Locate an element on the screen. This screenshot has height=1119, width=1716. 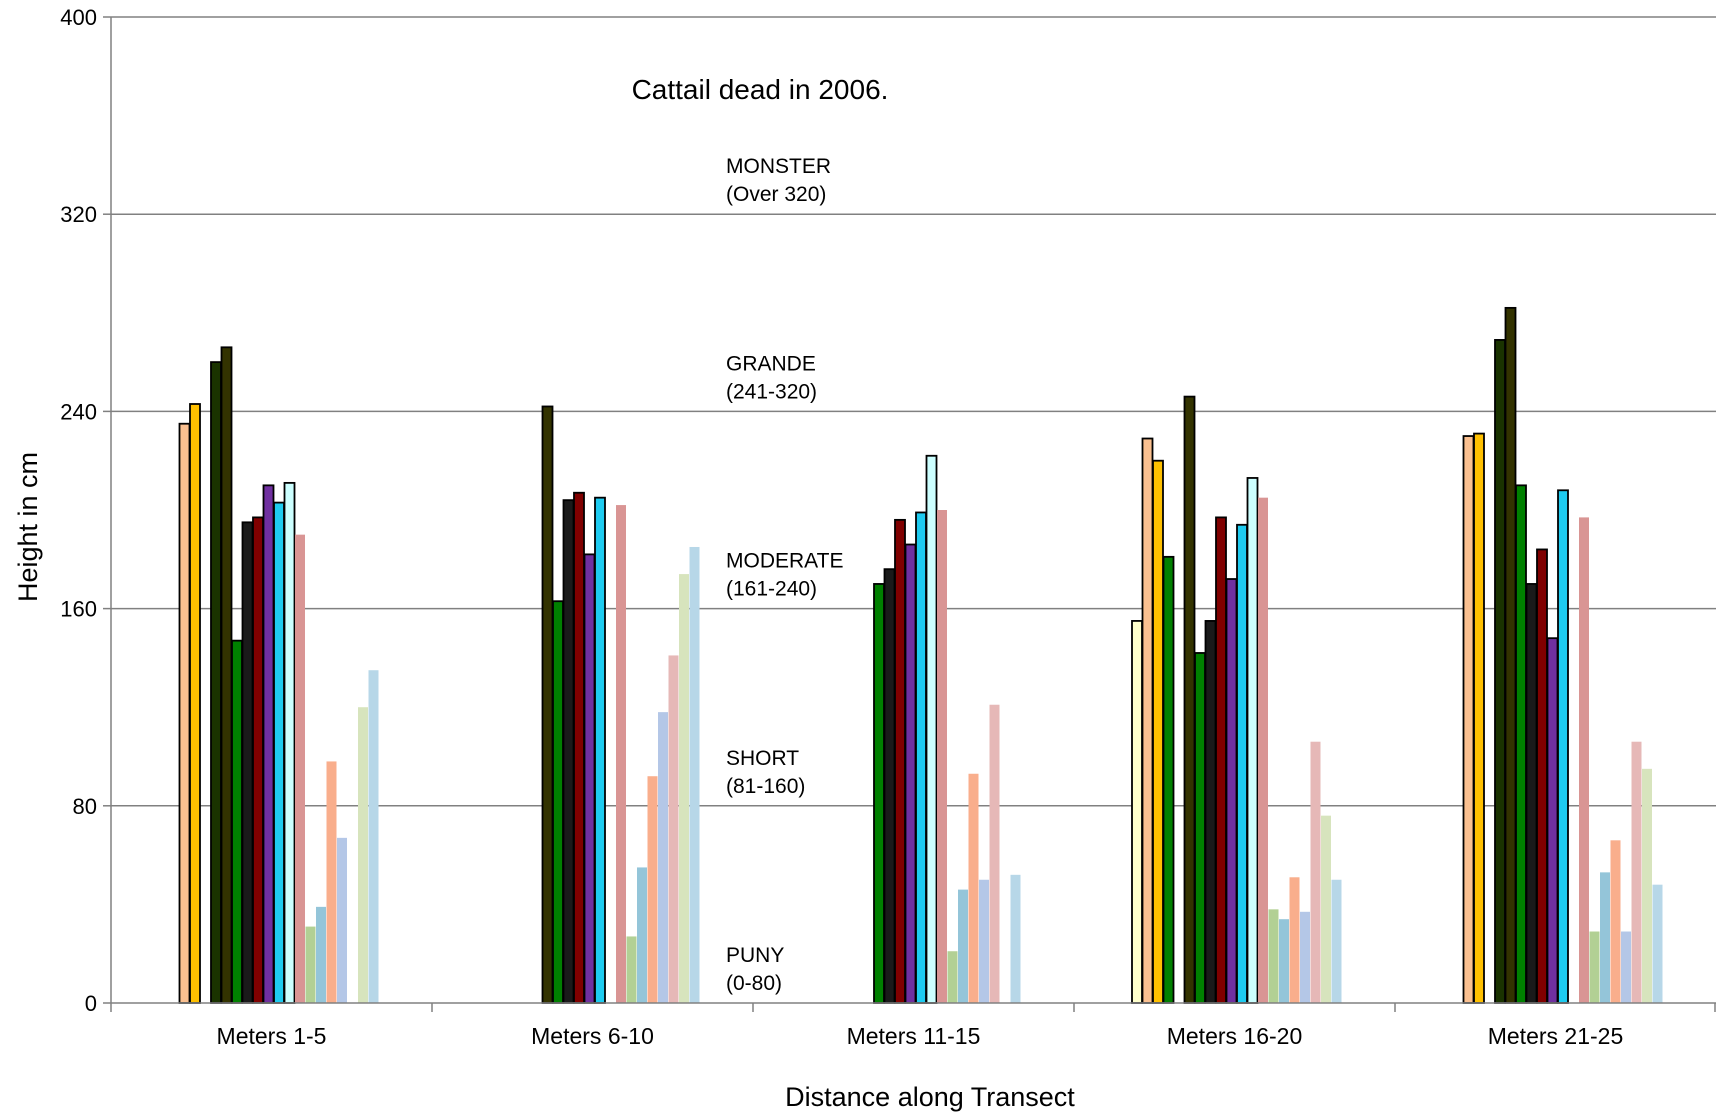
y-tick-label: 80 is located at coordinates (85, 806).